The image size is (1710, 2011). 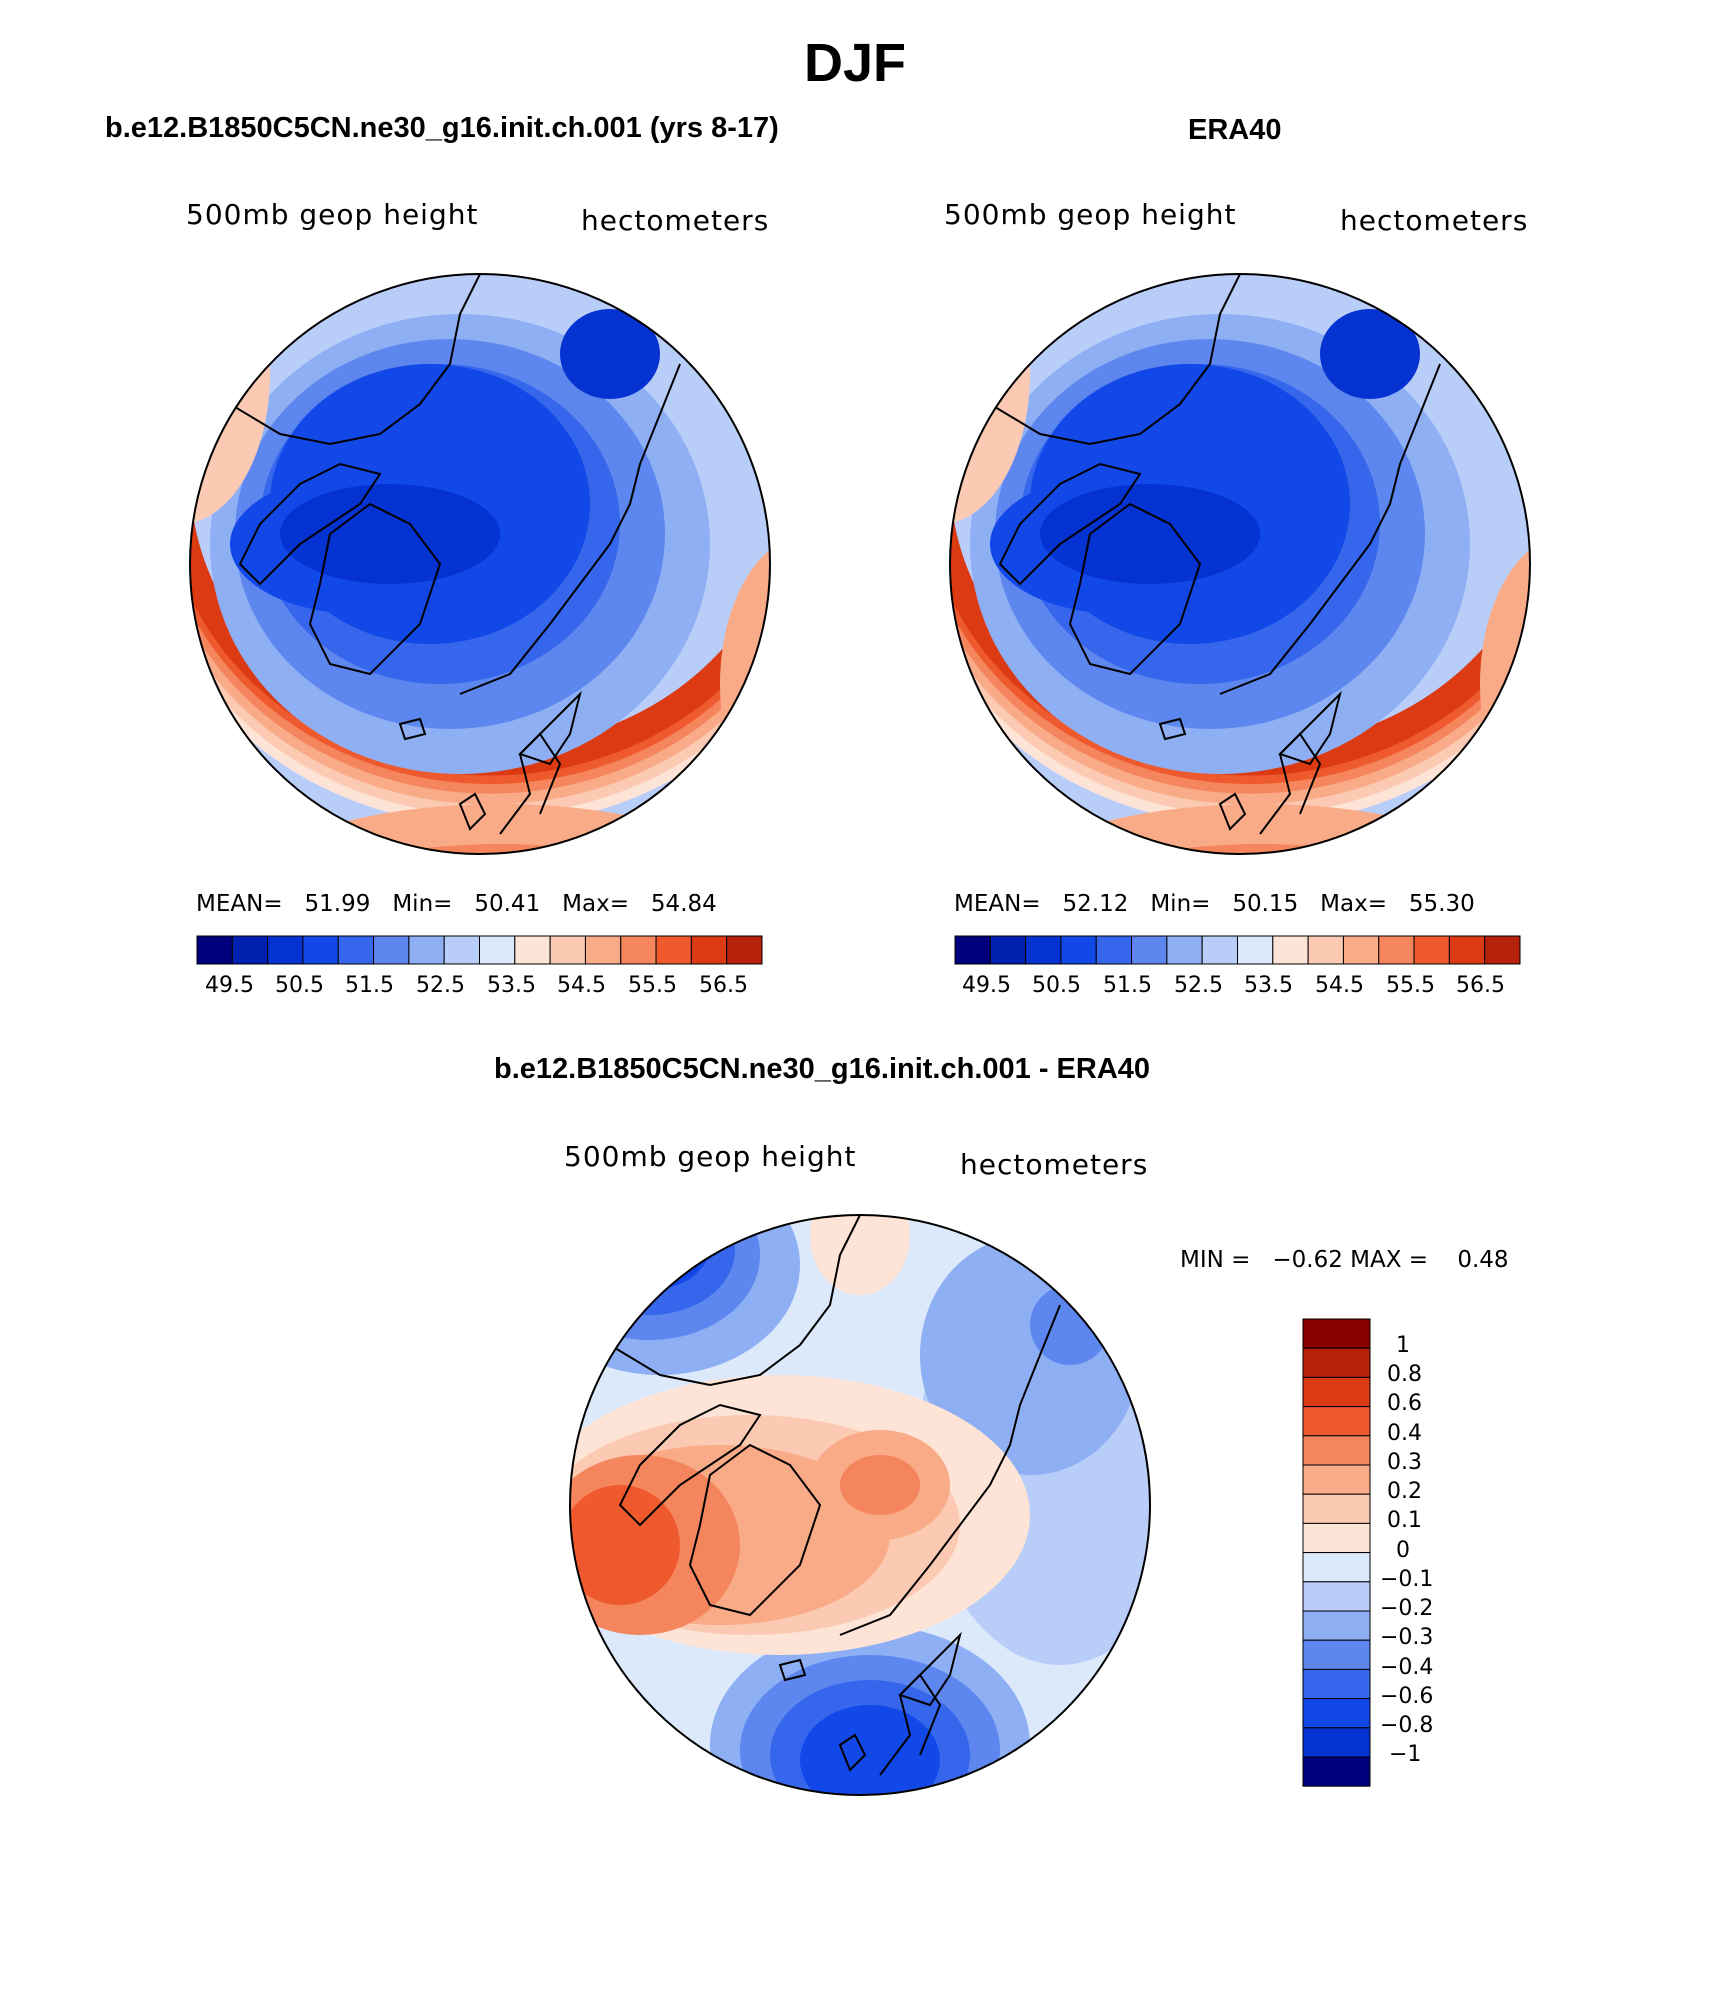 I want to click on colorbar-tick: 1, so click(x=1403, y=1345).